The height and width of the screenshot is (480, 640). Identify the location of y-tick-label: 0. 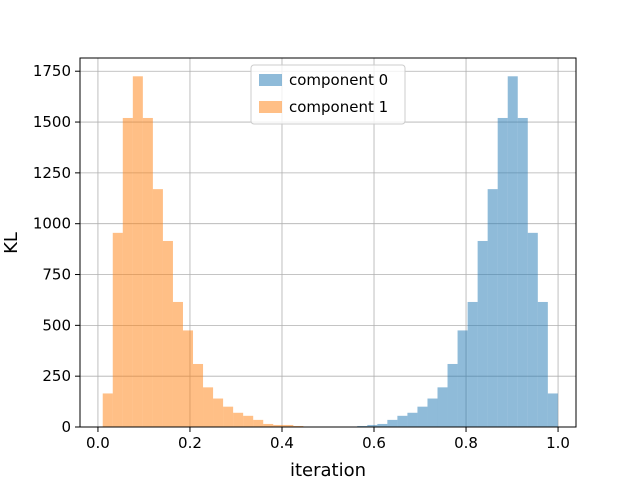
(66, 427).